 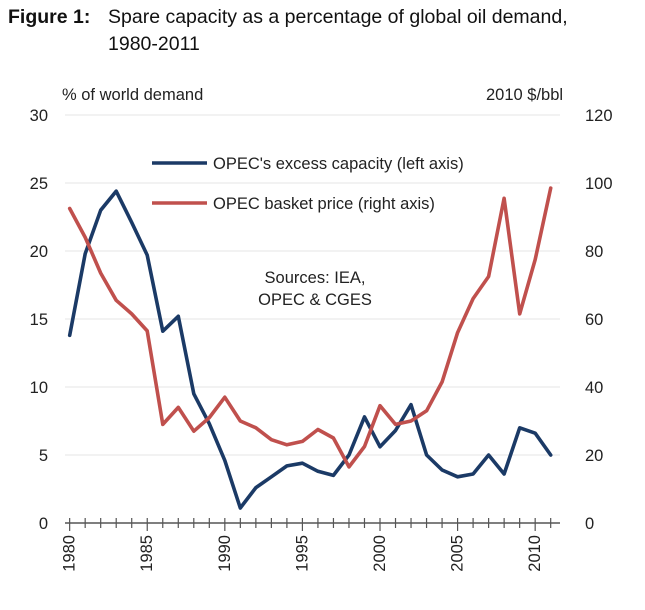 I want to click on right-y-tick-label: 40, so click(x=594, y=388).